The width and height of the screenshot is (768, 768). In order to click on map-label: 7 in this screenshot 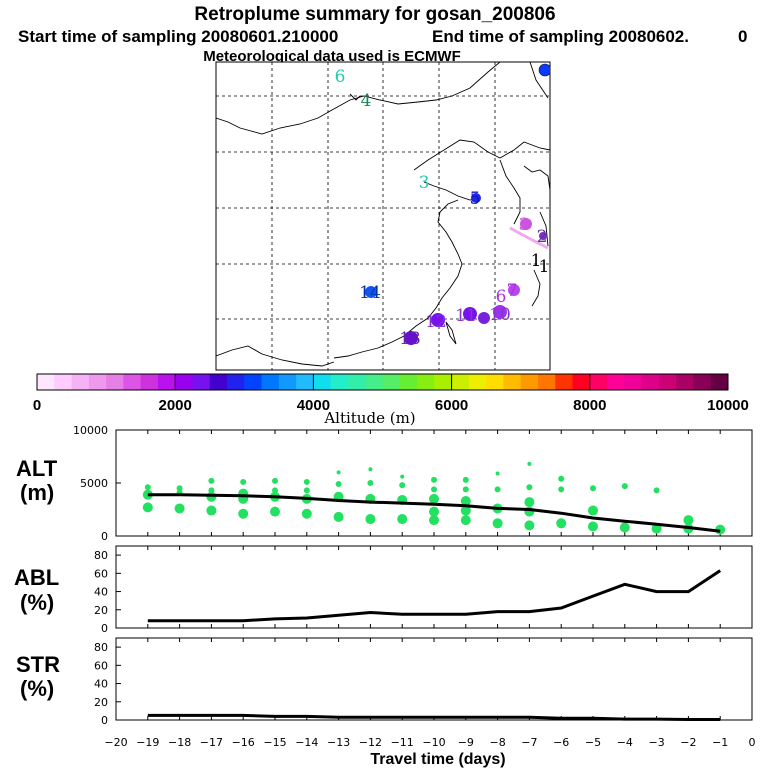, I will do `click(512, 291)`.